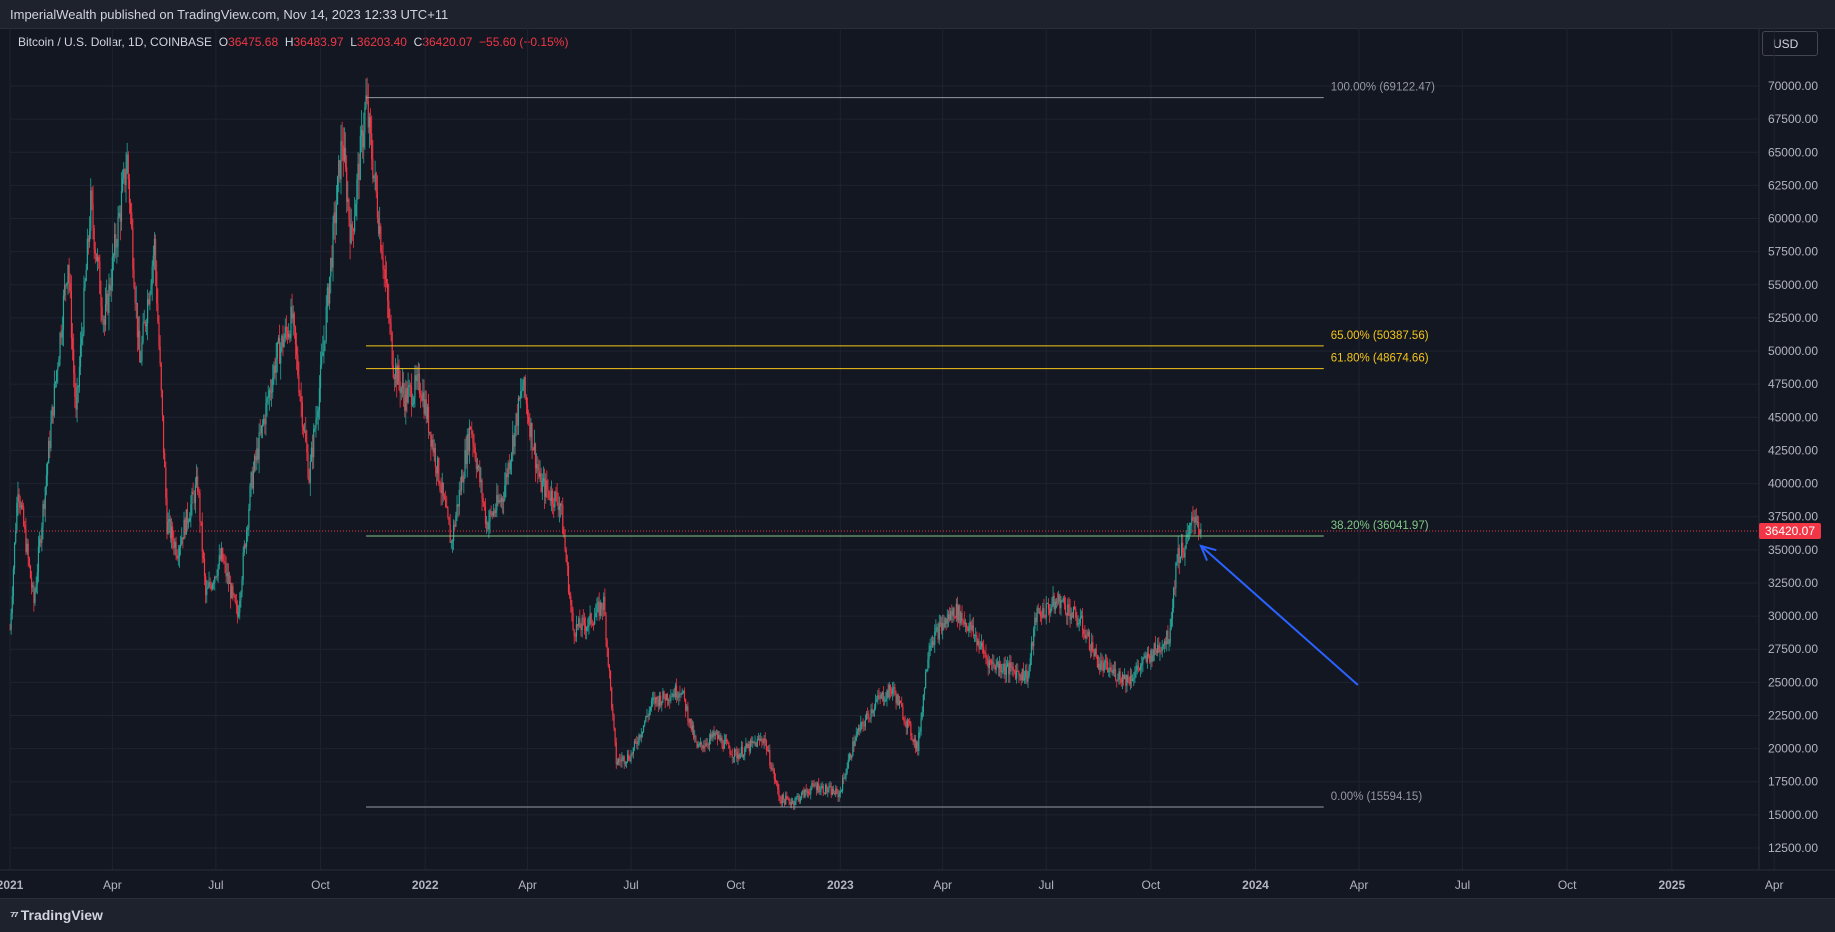  I want to click on tradingview-logo: ⁷⁷ TradingView, so click(56, 915).